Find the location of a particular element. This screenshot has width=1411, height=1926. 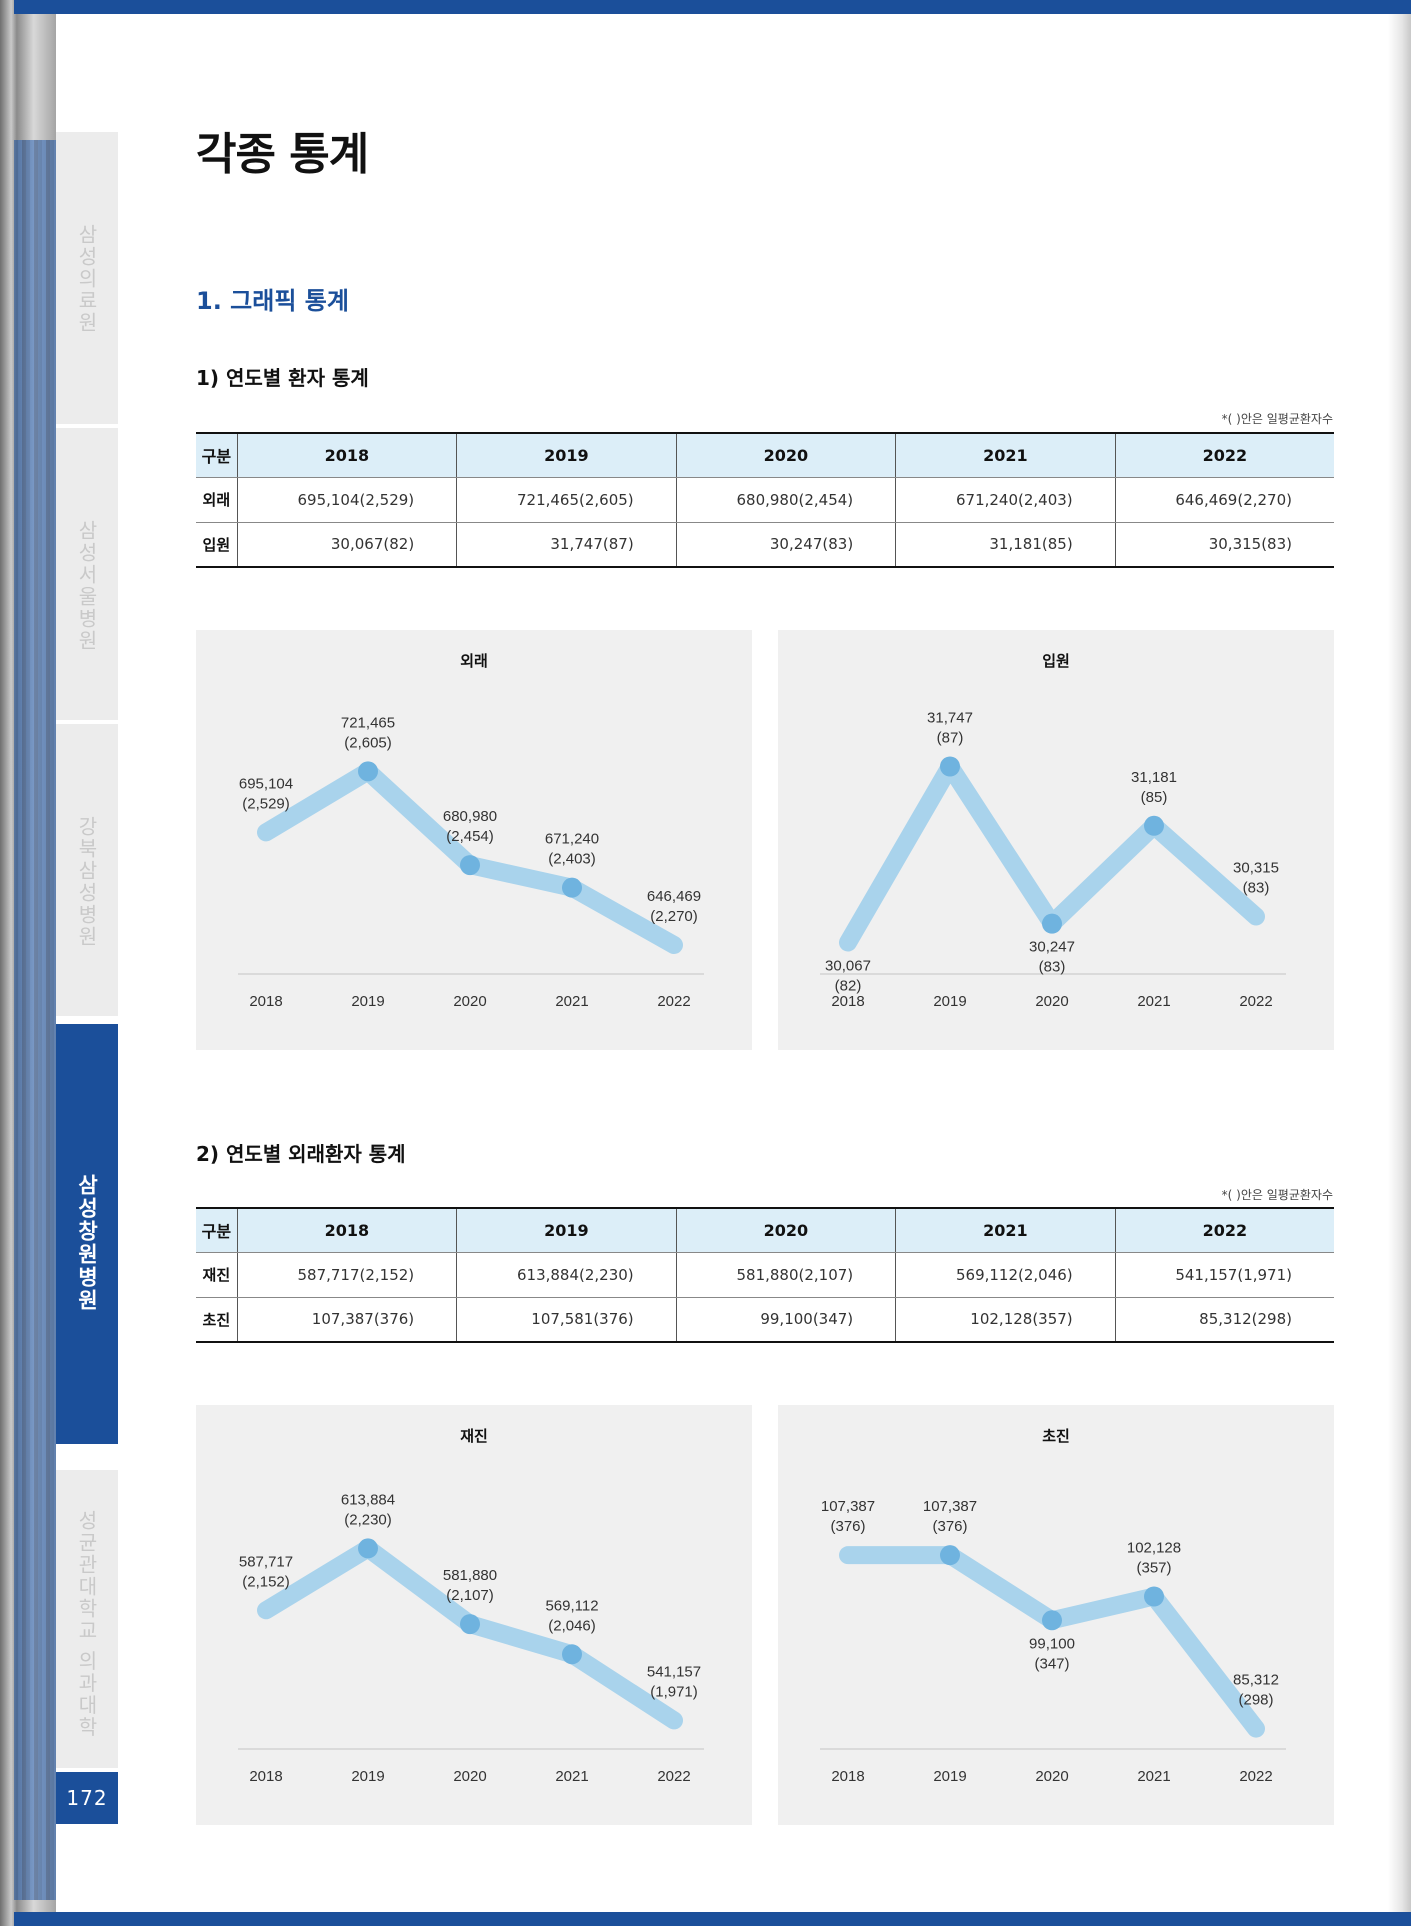

chart-title: 재진 is located at coordinates (474, 1436).